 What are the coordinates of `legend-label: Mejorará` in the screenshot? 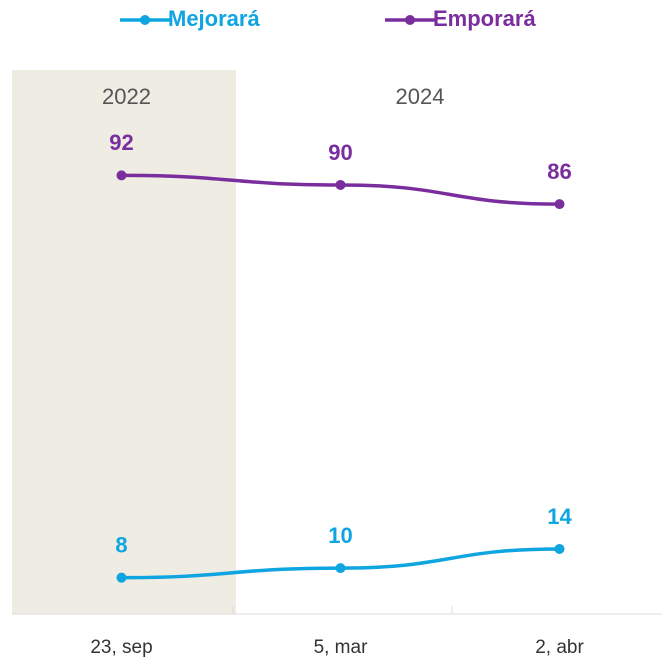 It's located at (214, 18).